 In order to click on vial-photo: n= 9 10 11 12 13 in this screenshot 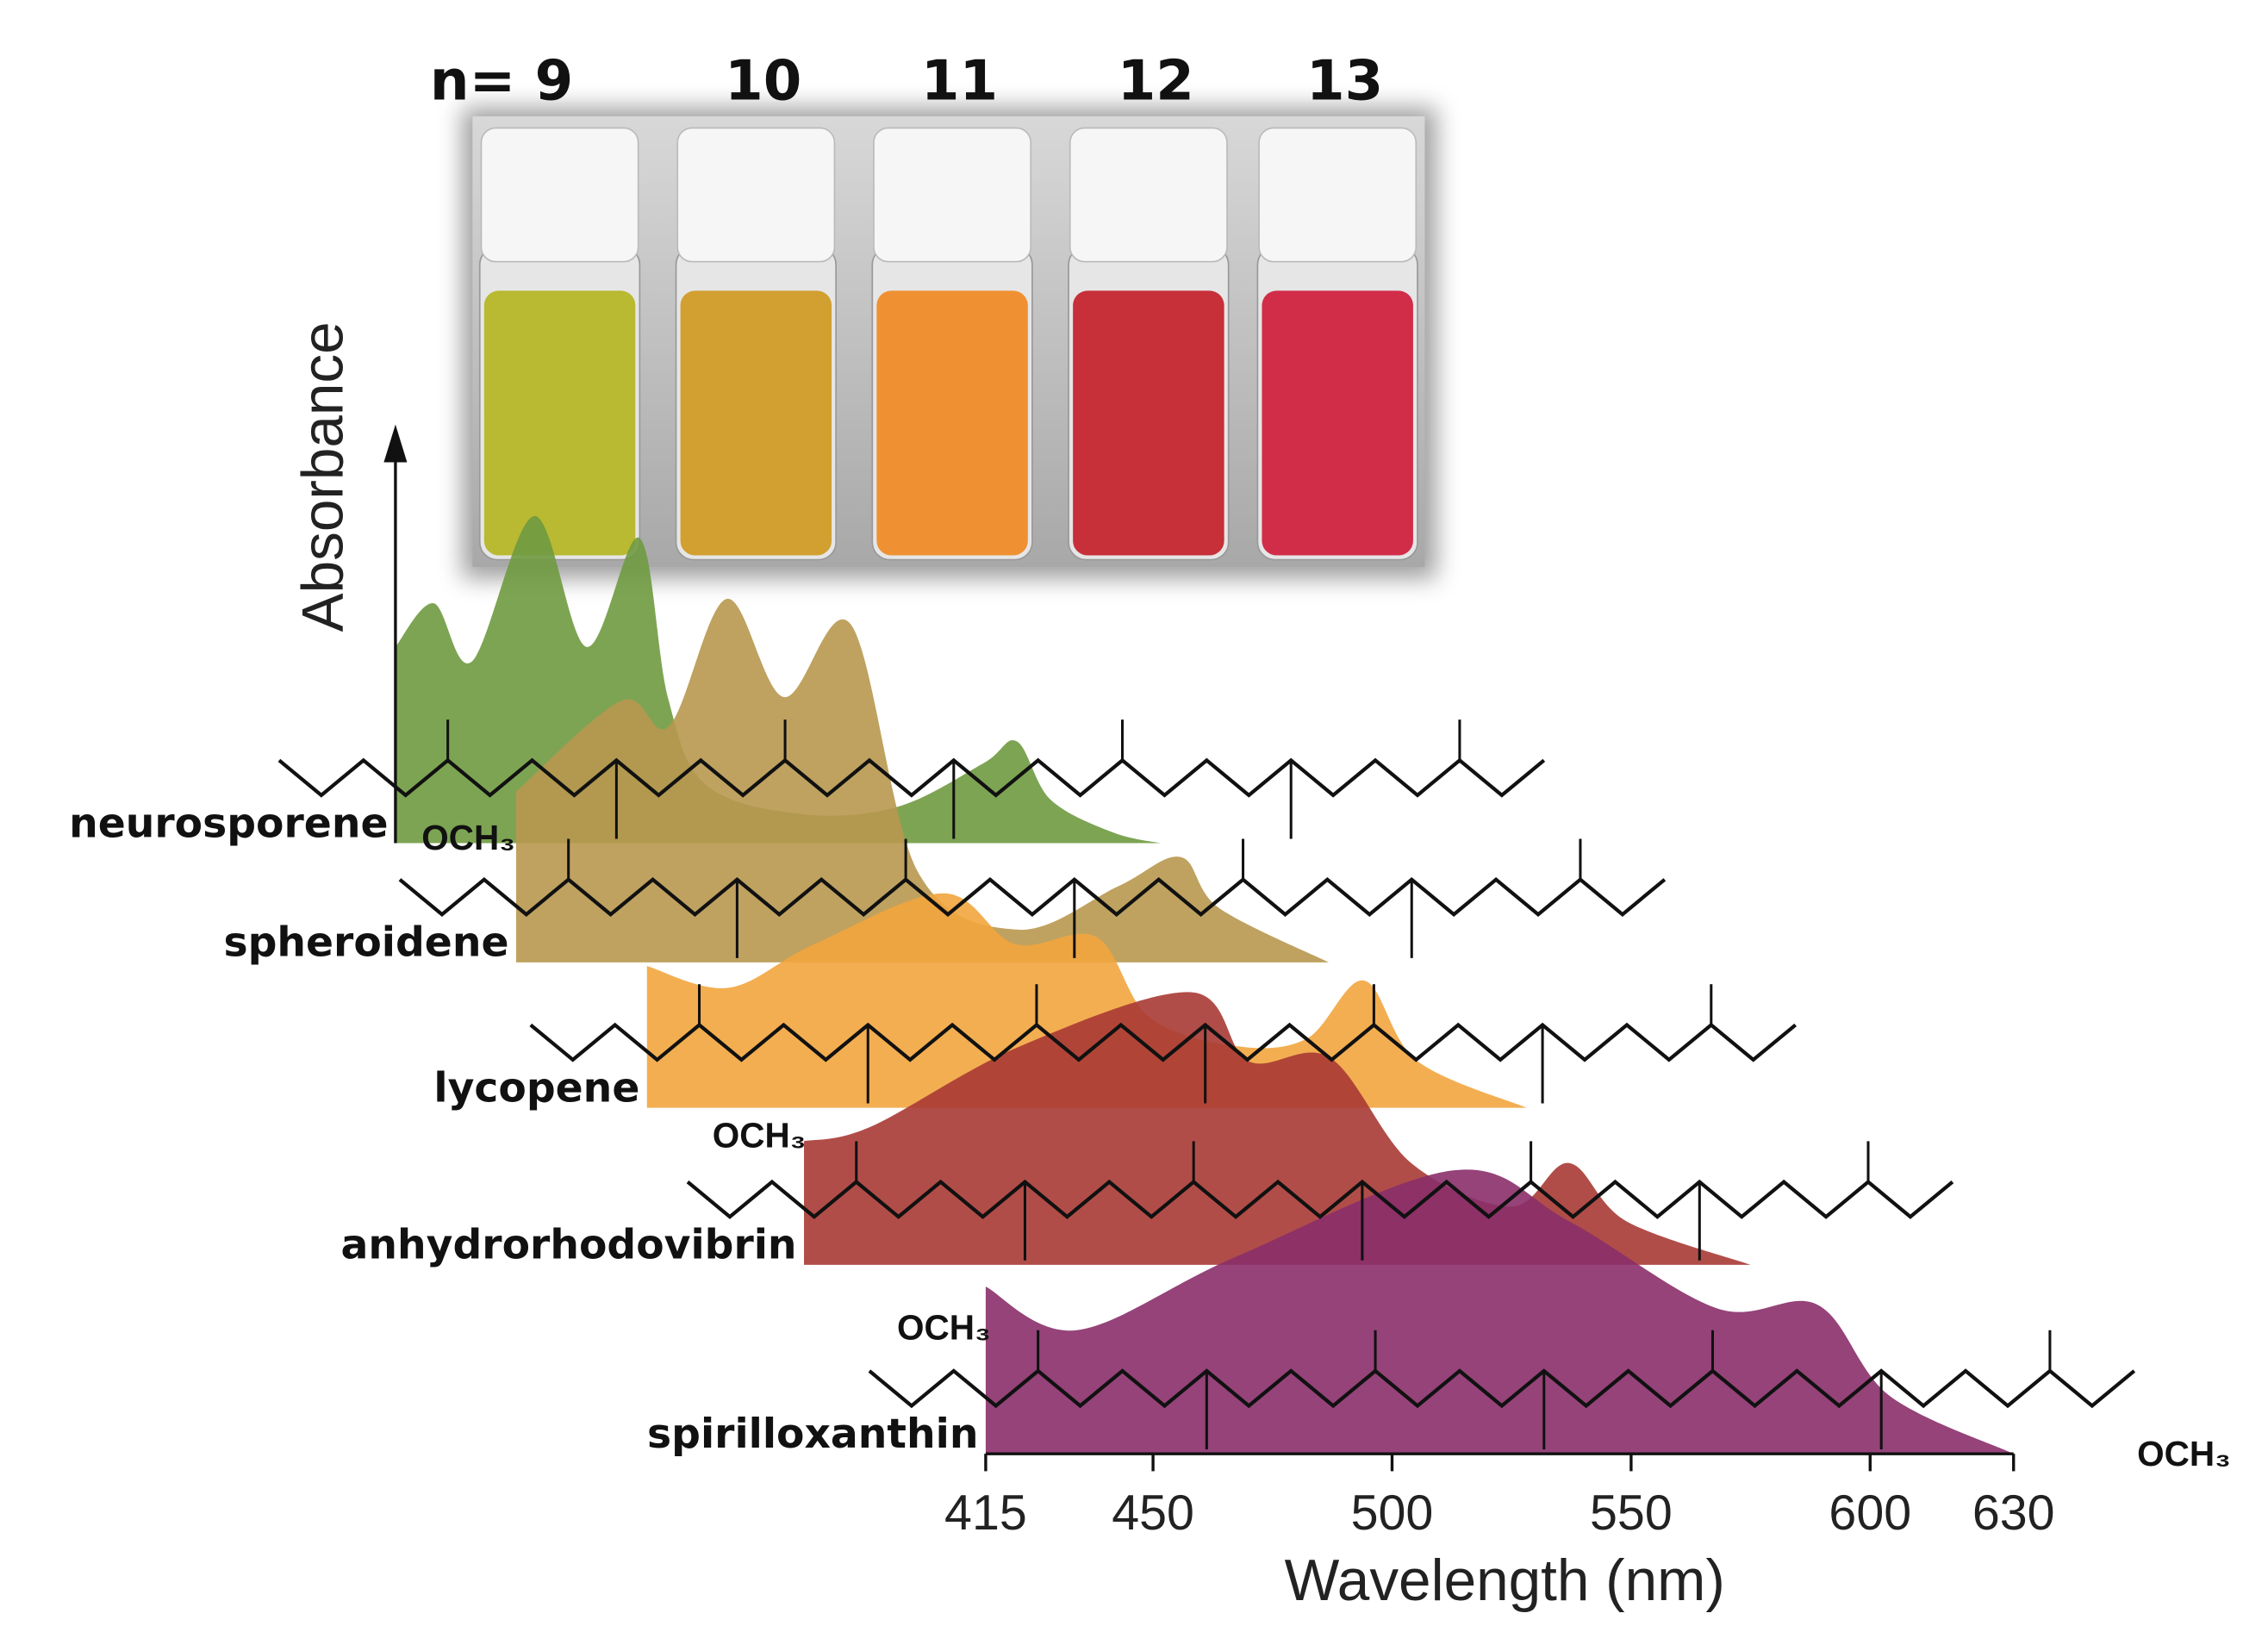, I will do `click(933, 313)`.